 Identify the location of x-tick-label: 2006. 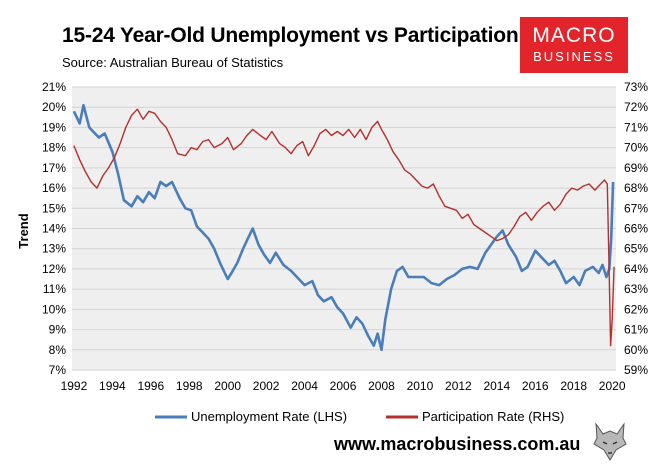
(343, 386).